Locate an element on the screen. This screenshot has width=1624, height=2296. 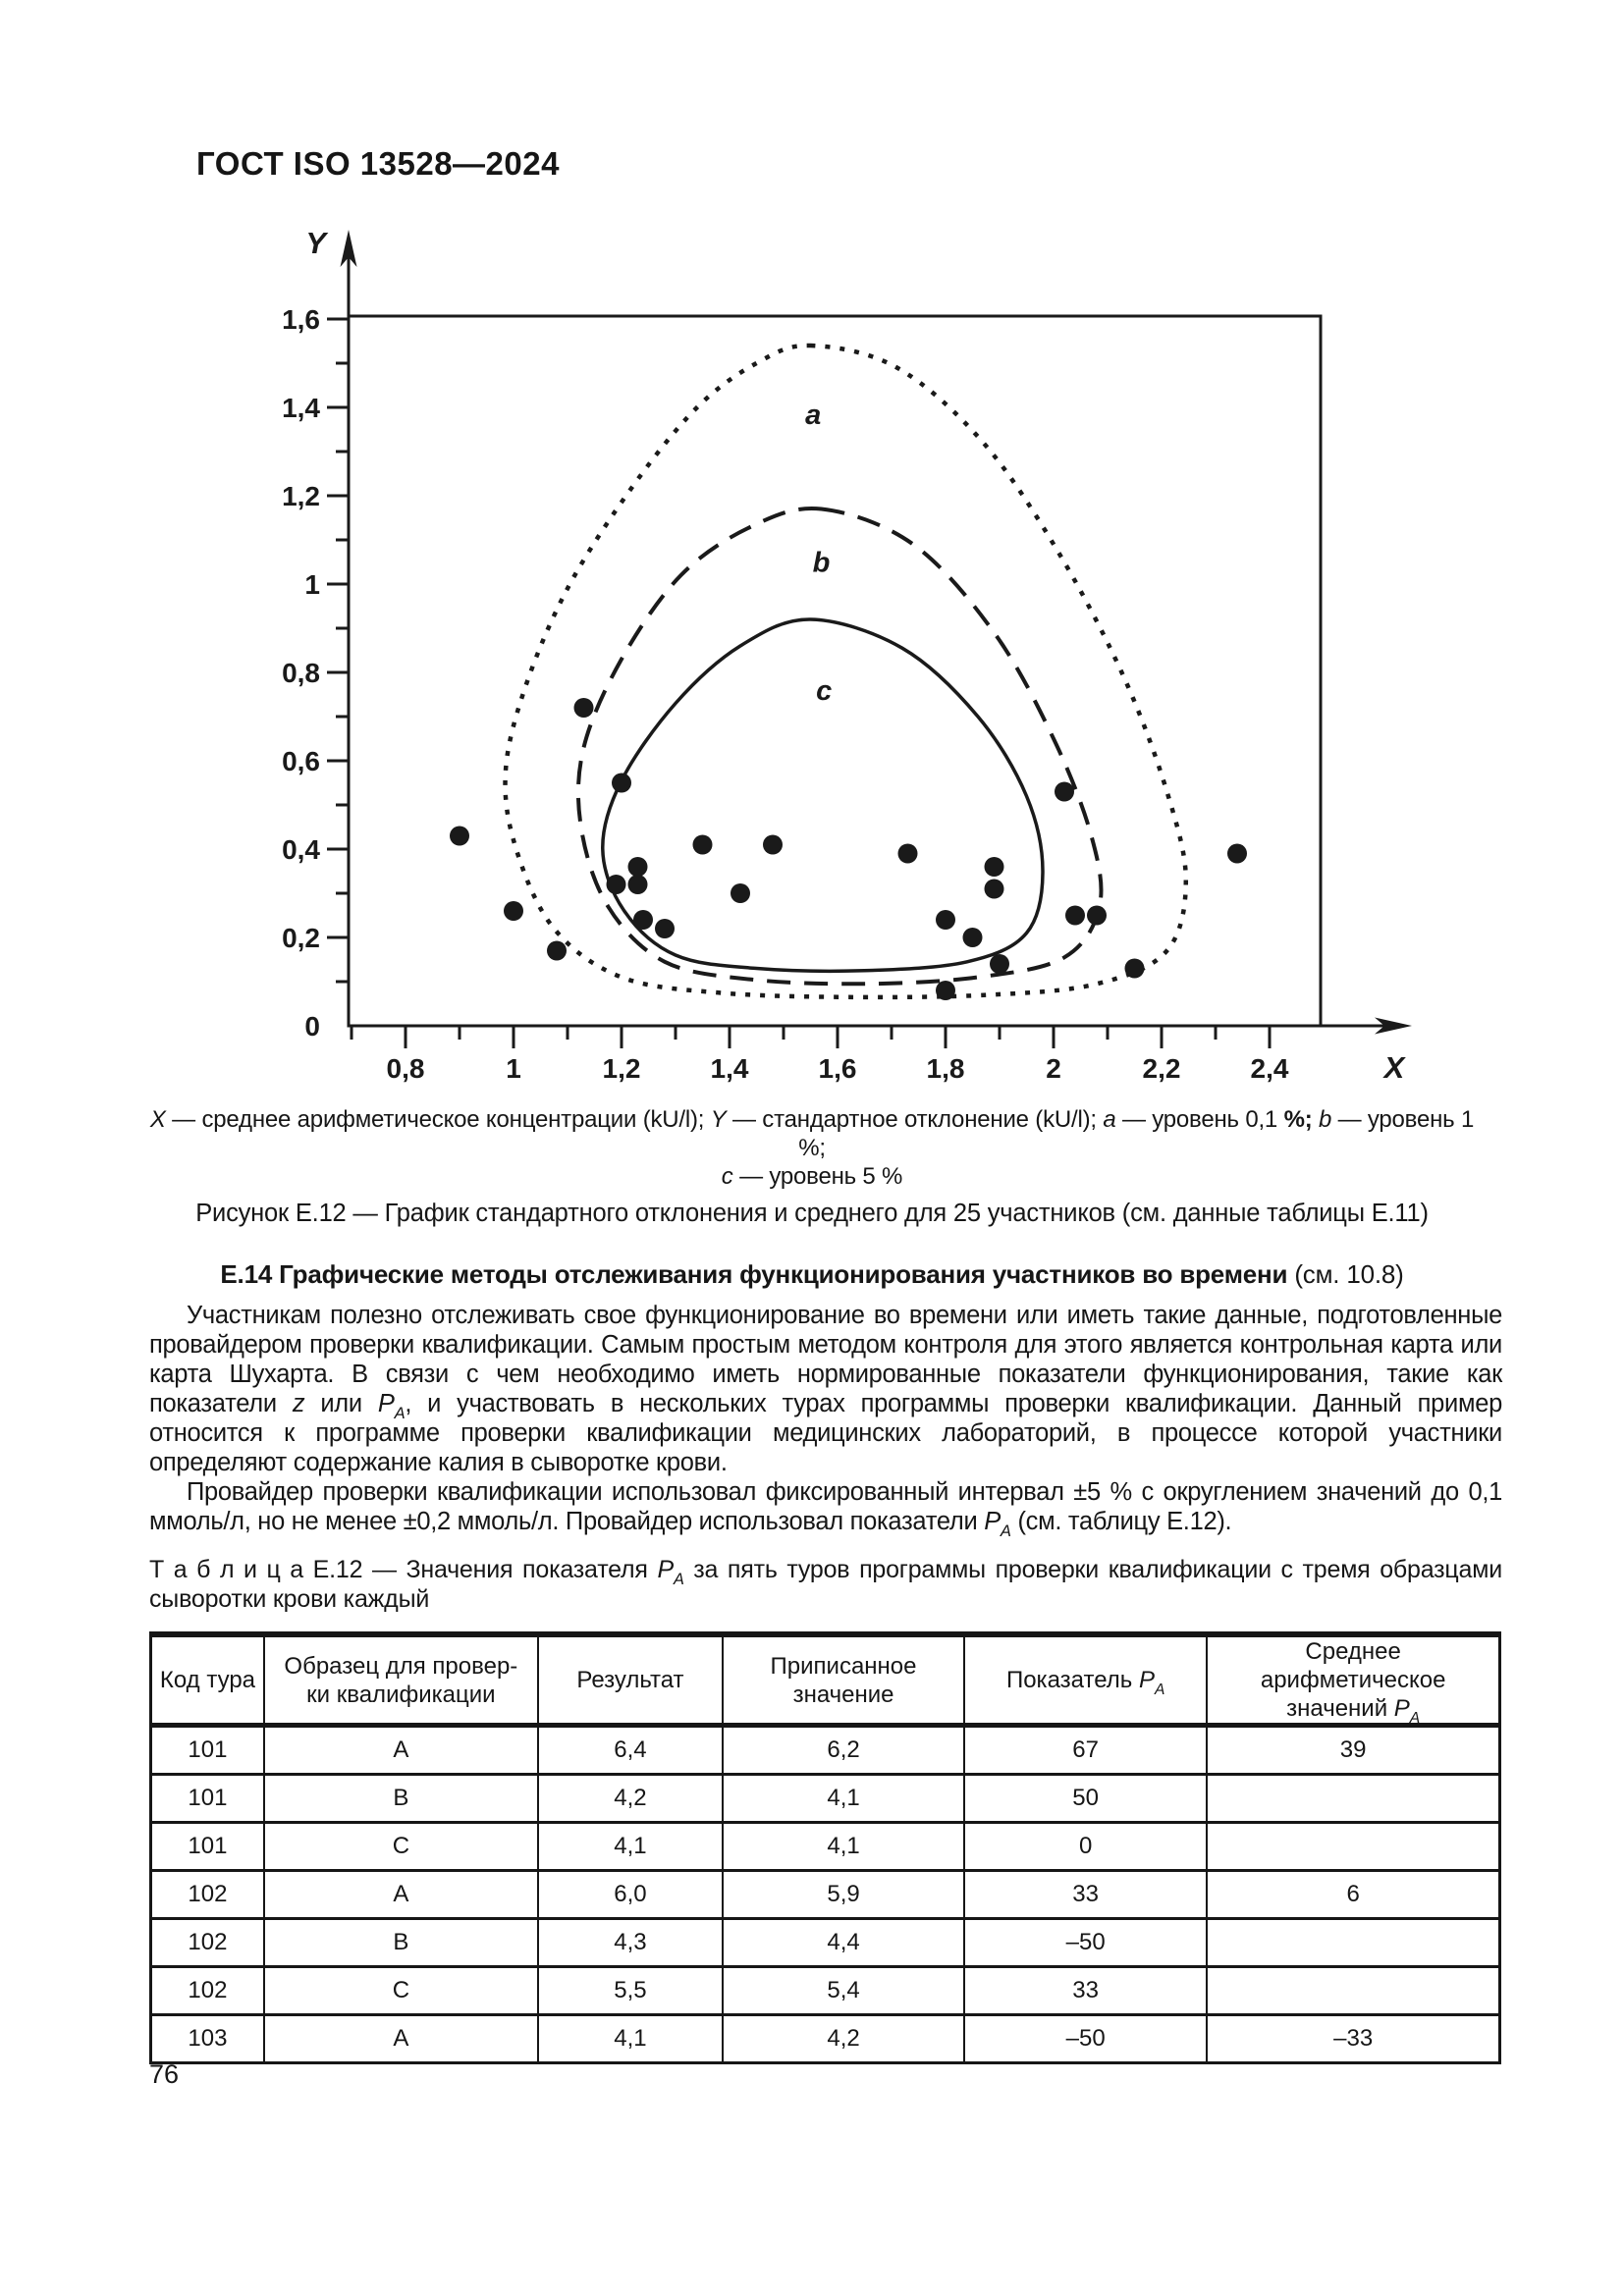
document-header: ГОСТ ISO 13528—2024 is located at coordinates (378, 163).